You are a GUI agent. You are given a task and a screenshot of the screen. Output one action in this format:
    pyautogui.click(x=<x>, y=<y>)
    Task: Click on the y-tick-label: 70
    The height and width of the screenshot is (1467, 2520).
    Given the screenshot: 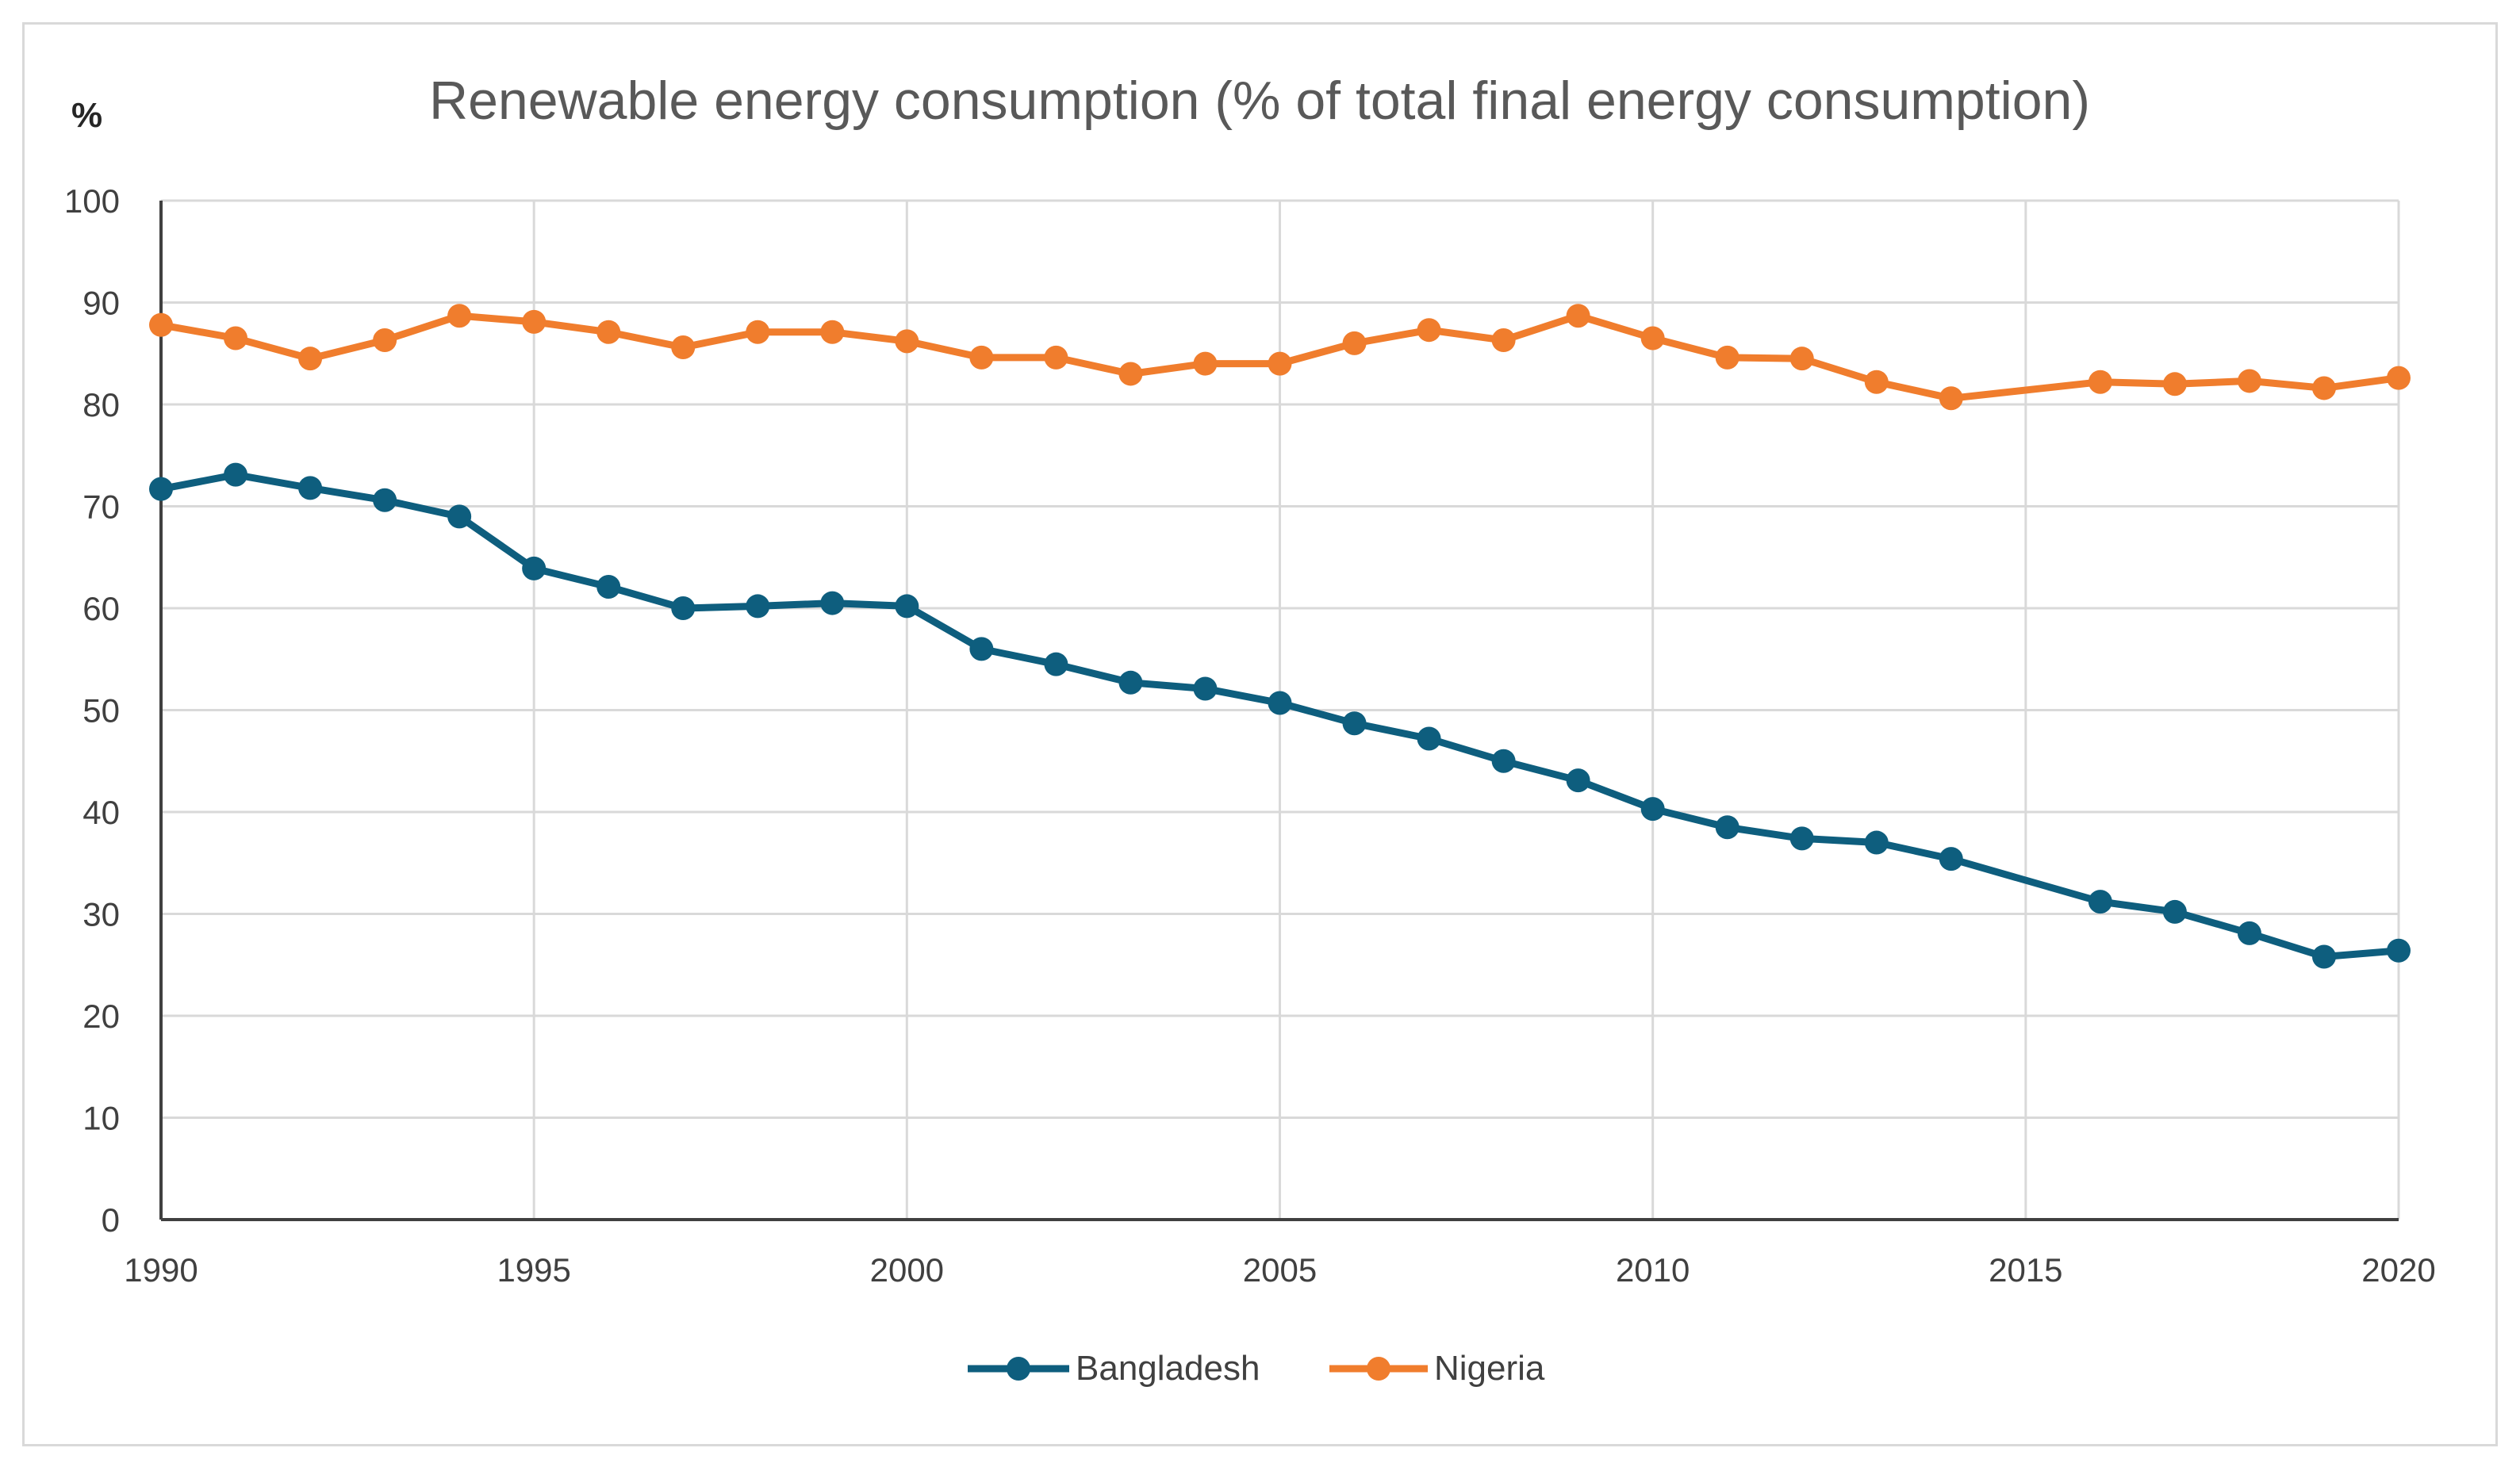 What is the action you would take?
    pyautogui.click(x=101, y=507)
    